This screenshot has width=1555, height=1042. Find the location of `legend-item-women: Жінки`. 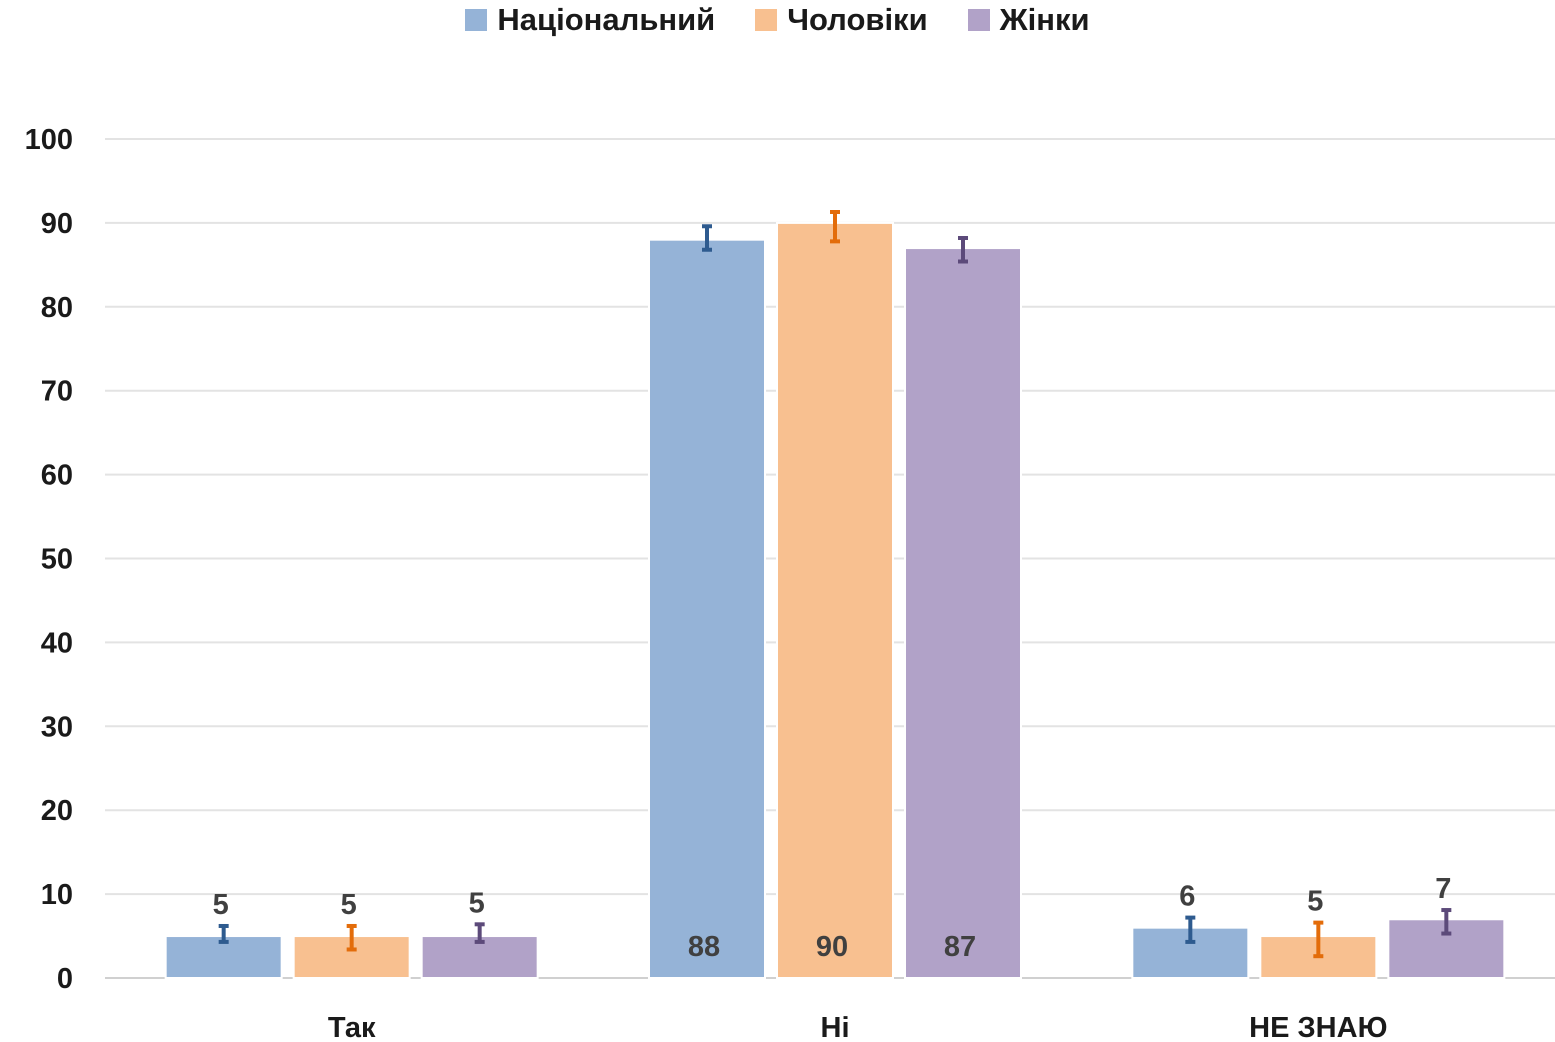

legend-item-women: Жінки is located at coordinates (1028, 20).